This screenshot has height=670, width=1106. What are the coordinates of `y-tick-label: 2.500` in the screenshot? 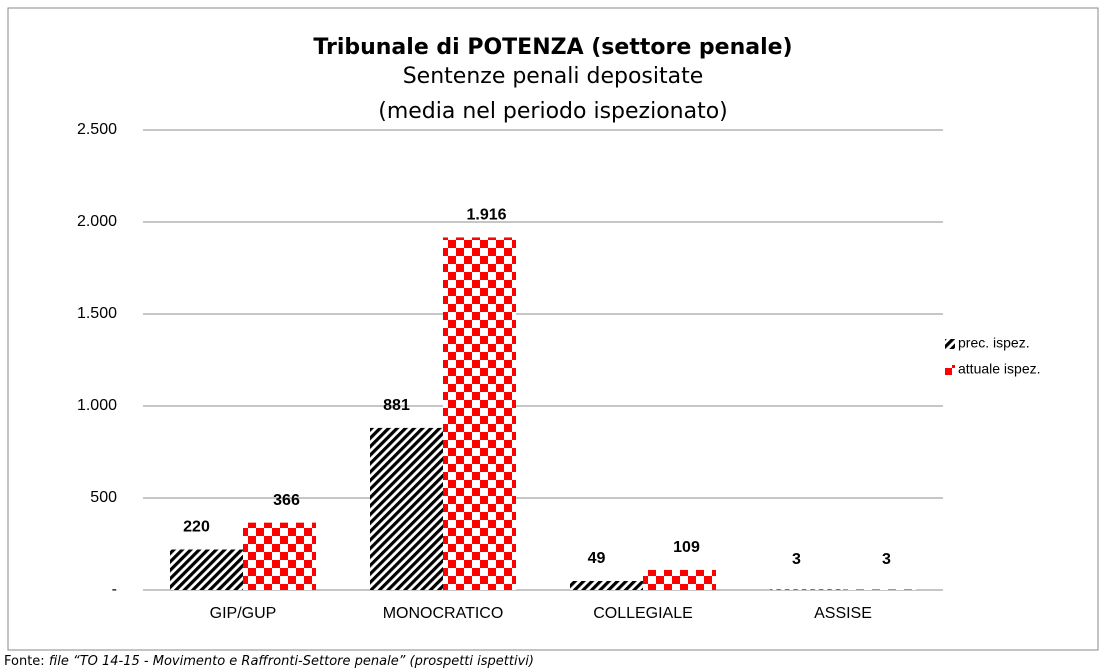 It's located at (97, 129).